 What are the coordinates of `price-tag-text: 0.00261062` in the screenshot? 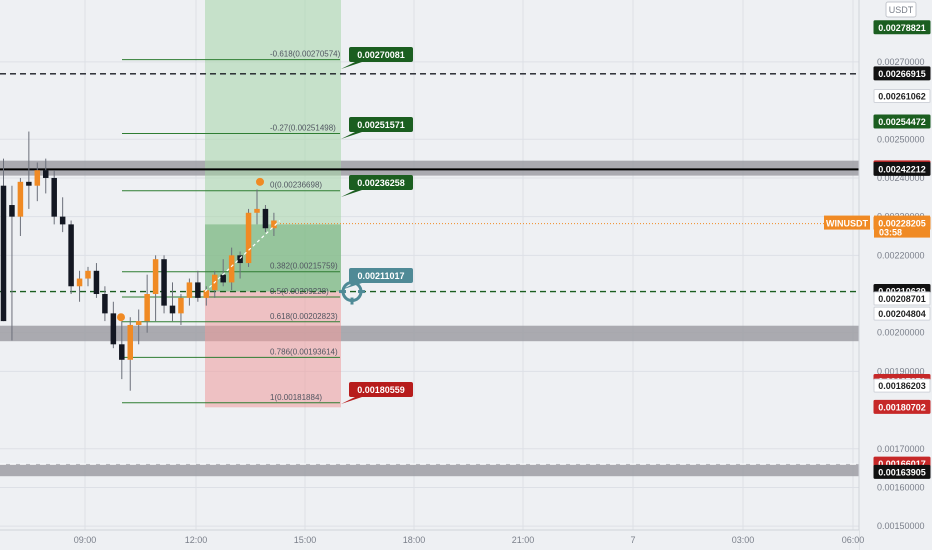 It's located at (902, 96).